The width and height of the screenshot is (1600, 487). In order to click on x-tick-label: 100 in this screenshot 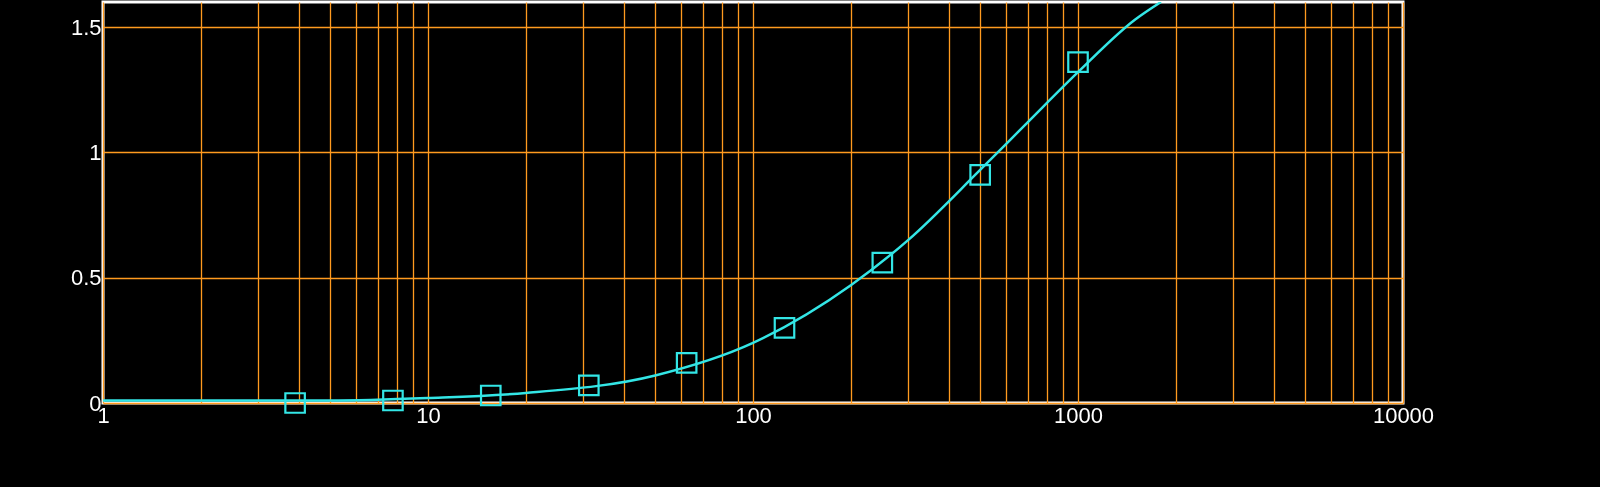, I will do `click(753, 415)`.